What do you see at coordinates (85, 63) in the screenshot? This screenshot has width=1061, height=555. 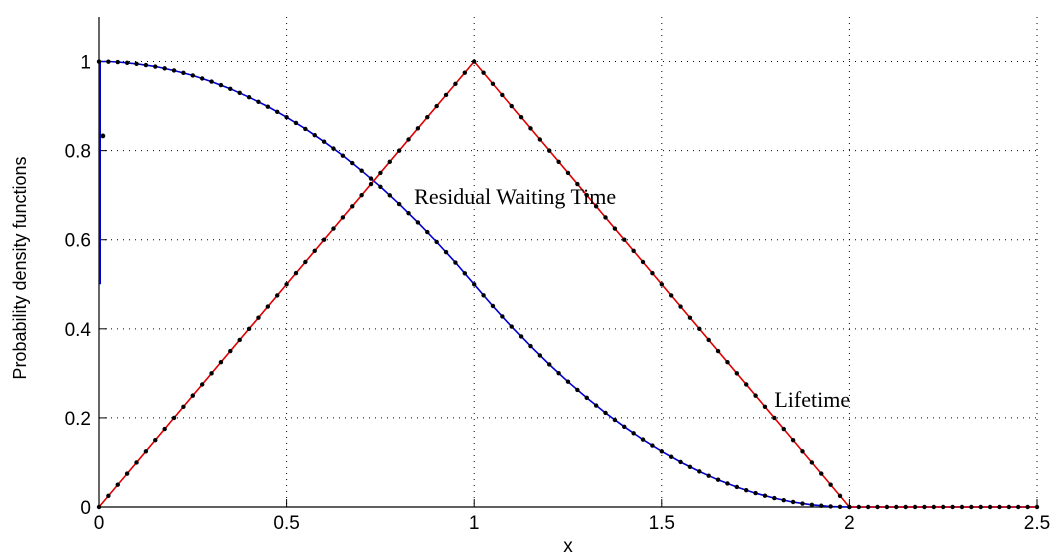 I see `y-tick-label: 1` at bounding box center [85, 63].